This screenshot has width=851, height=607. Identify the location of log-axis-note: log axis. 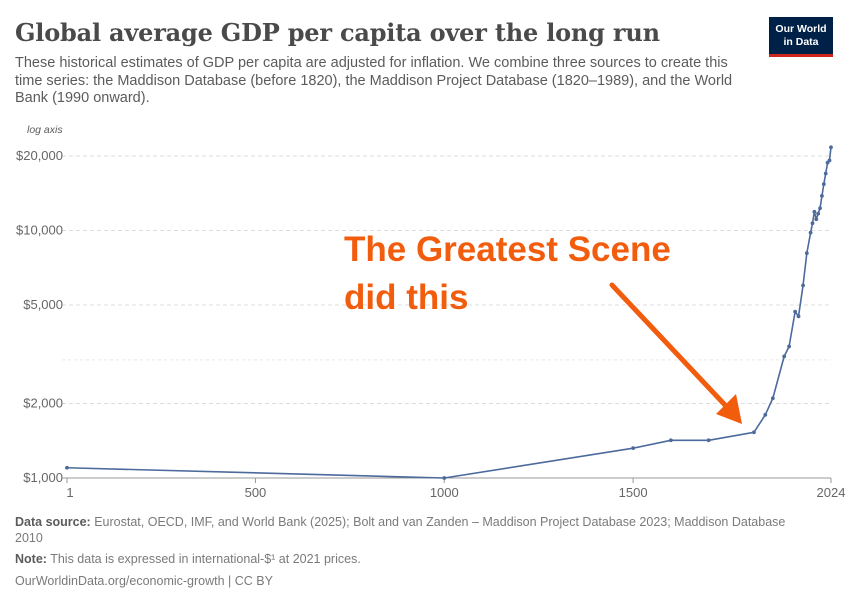
(45, 130).